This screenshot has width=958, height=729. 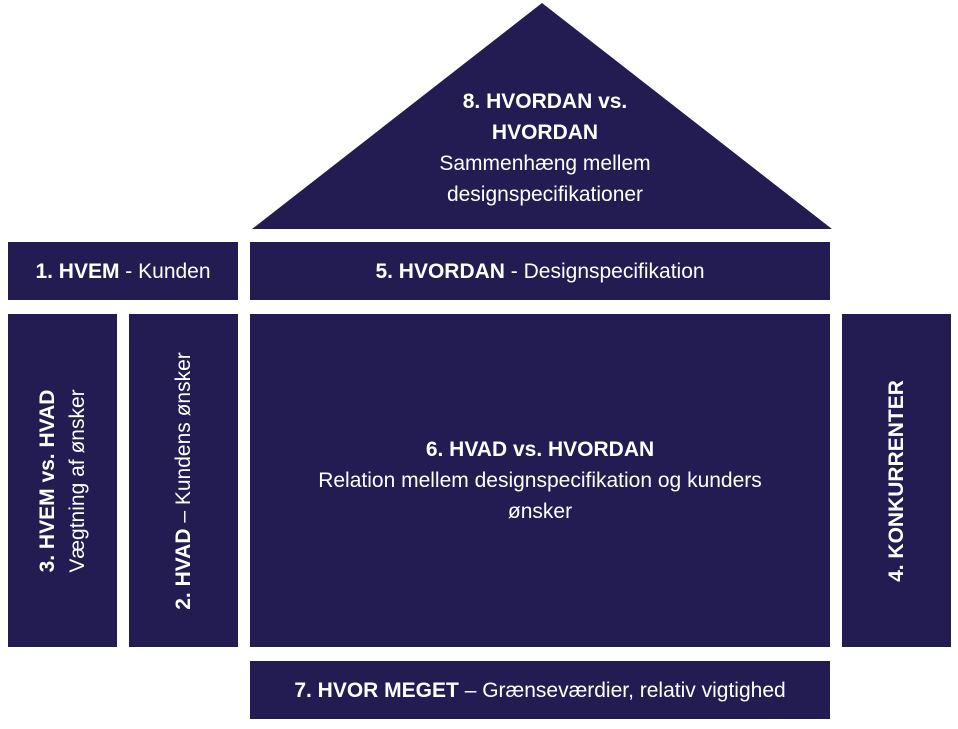 I want to click on roof-desc-line1: Sammenhæng mellem, so click(x=545, y=163).